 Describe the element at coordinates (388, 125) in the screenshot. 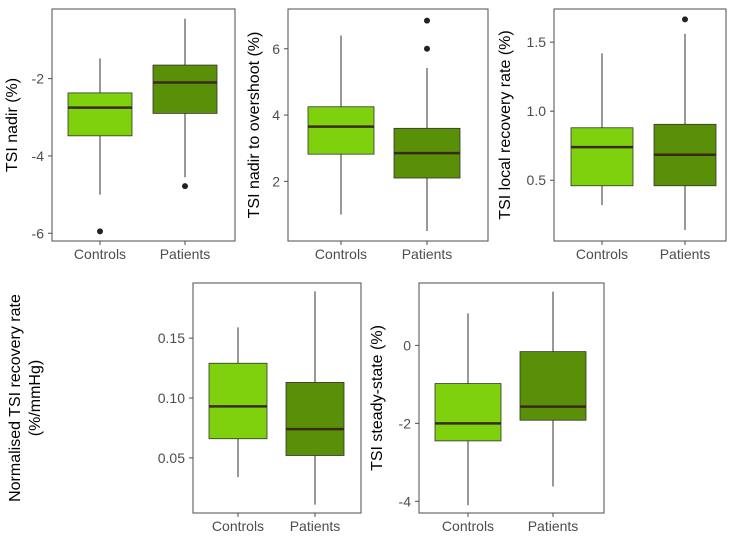

I see `panel-frame` at that location.